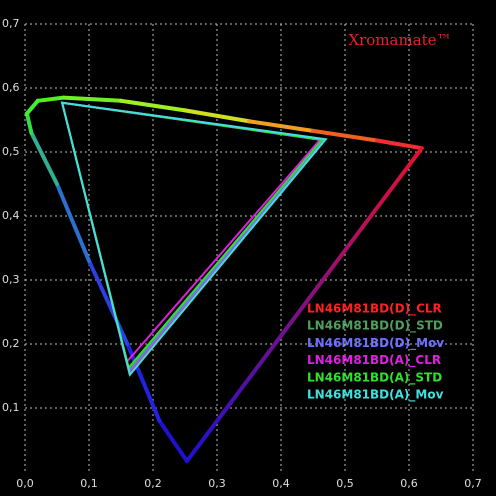  What do you see at coordinates (11, 23) in the screenshot?
I see `y-tick-label: 0,7` at bounding box center [11, 23].